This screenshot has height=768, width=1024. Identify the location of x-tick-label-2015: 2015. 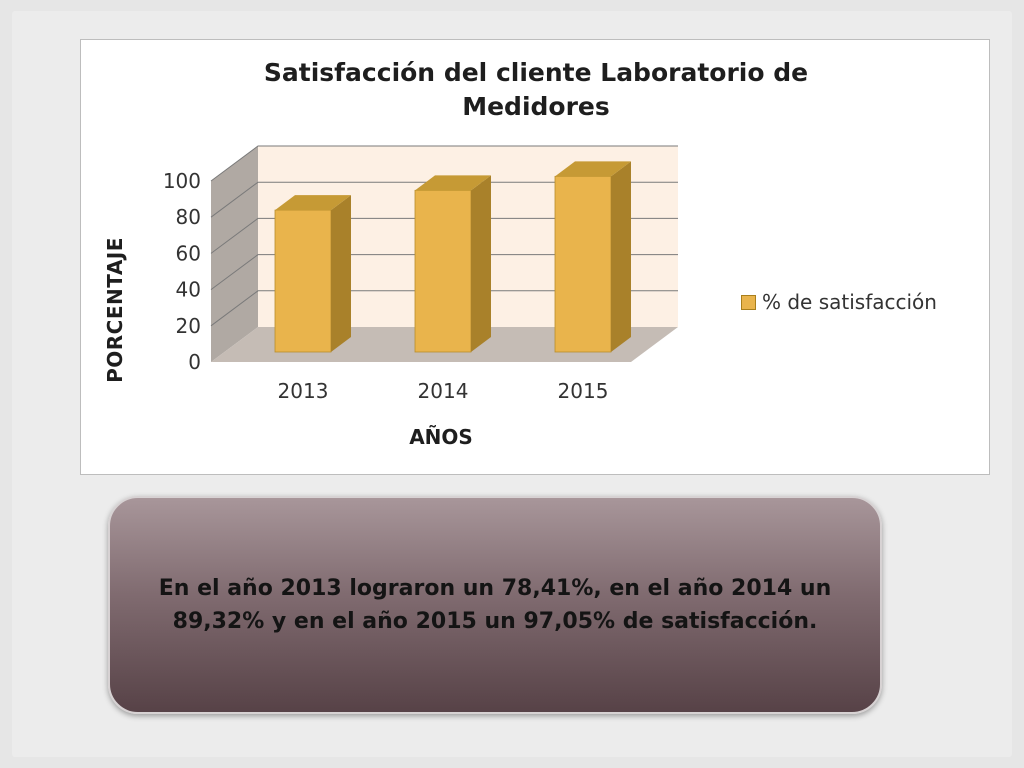
(583, 391).